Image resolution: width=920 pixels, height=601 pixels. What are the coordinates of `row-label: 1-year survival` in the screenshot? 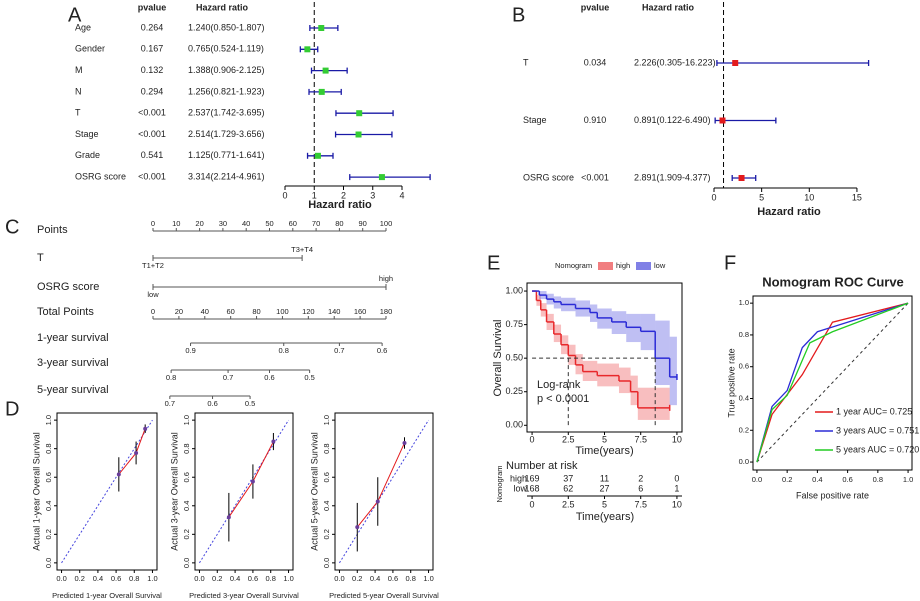 It's located at (73, 338).